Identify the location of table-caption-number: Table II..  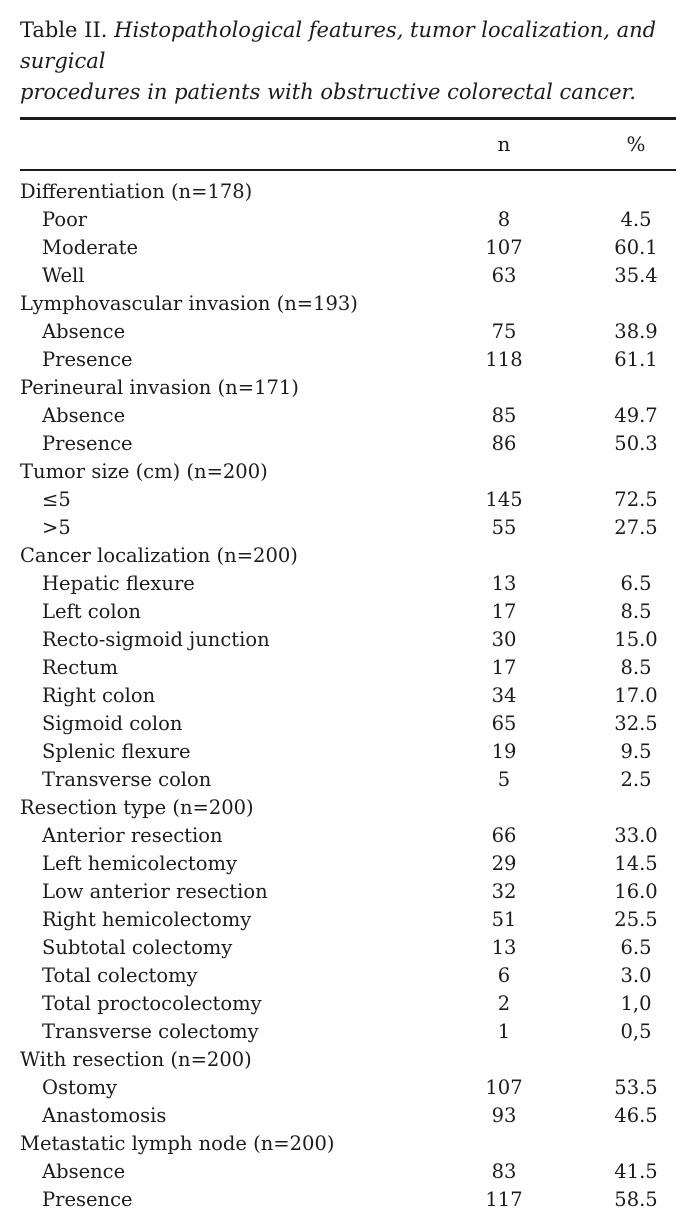
(64, 30).